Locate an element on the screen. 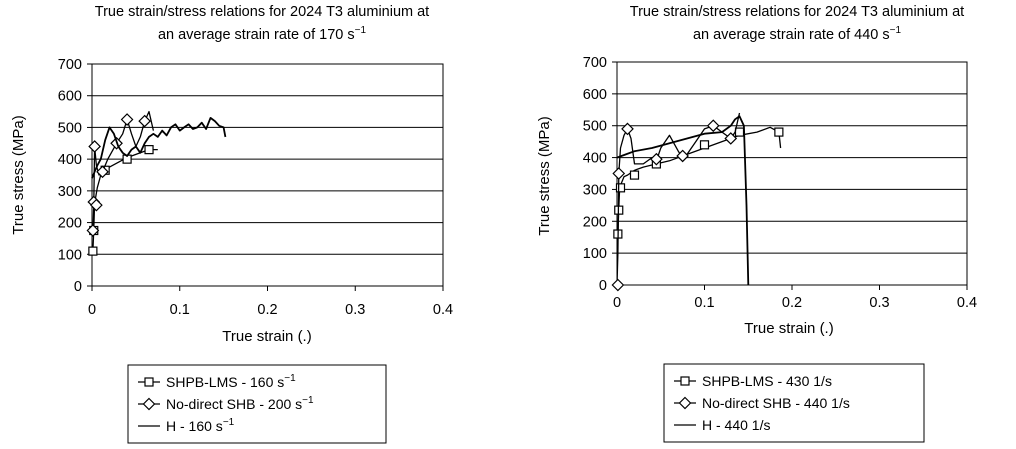 This screenshot has height=449, width=1016. legend-entry-text: SHPB-LMS - 160 s is located at coordinates (225, 382).